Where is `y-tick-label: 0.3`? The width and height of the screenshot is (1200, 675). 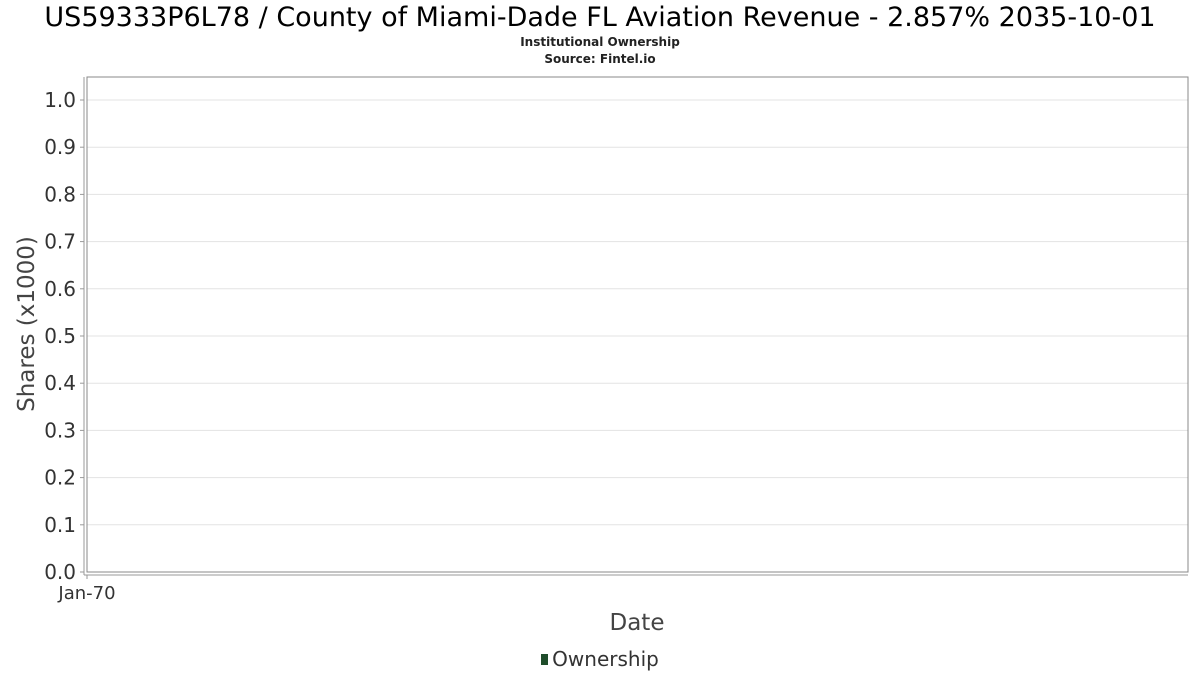 y-tick-label: 0.3 is located at coordinates (60, 430).